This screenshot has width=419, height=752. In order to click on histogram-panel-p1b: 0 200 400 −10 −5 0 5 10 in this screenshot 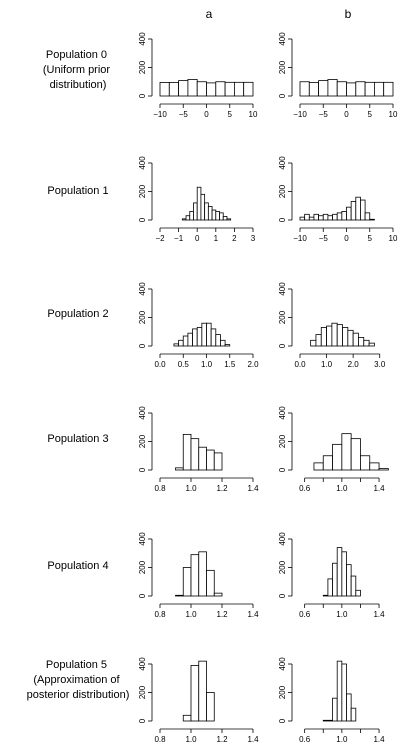, I will do `click(338, 199)`.